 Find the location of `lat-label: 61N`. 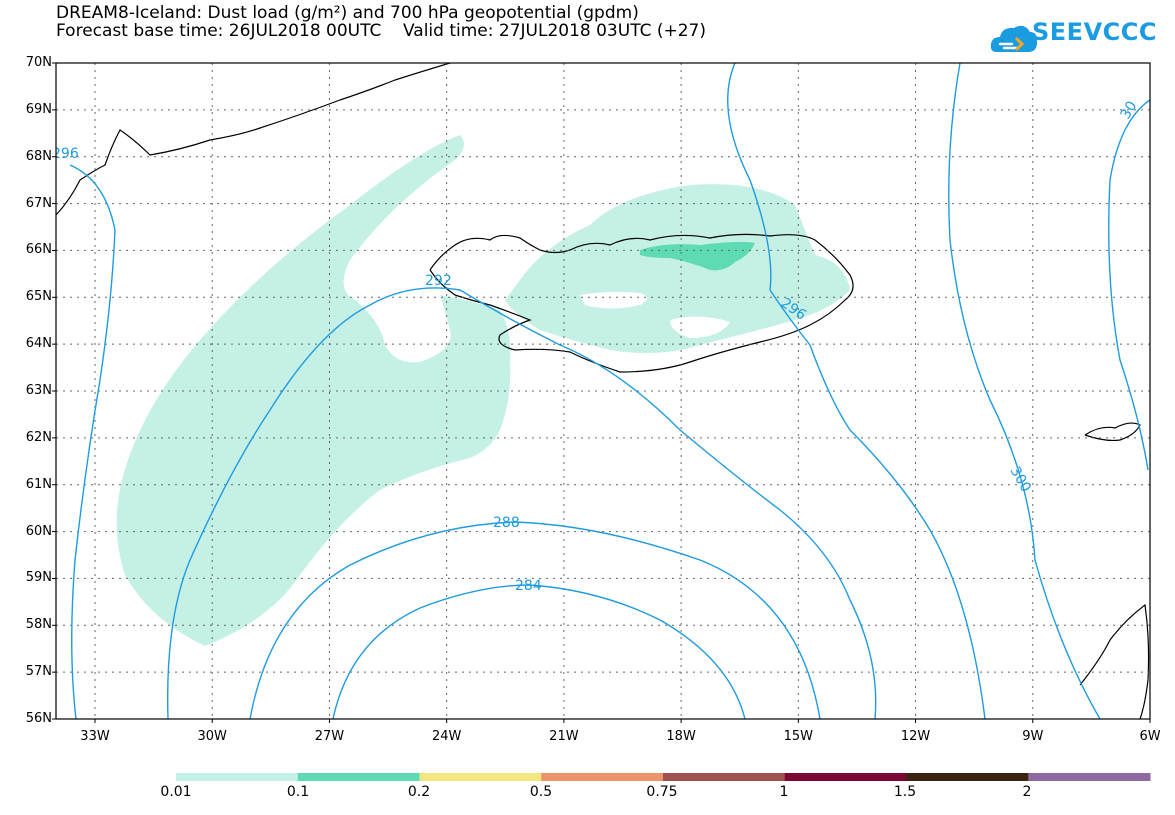

lat-label: 61N is located at coordinates (38, 484).